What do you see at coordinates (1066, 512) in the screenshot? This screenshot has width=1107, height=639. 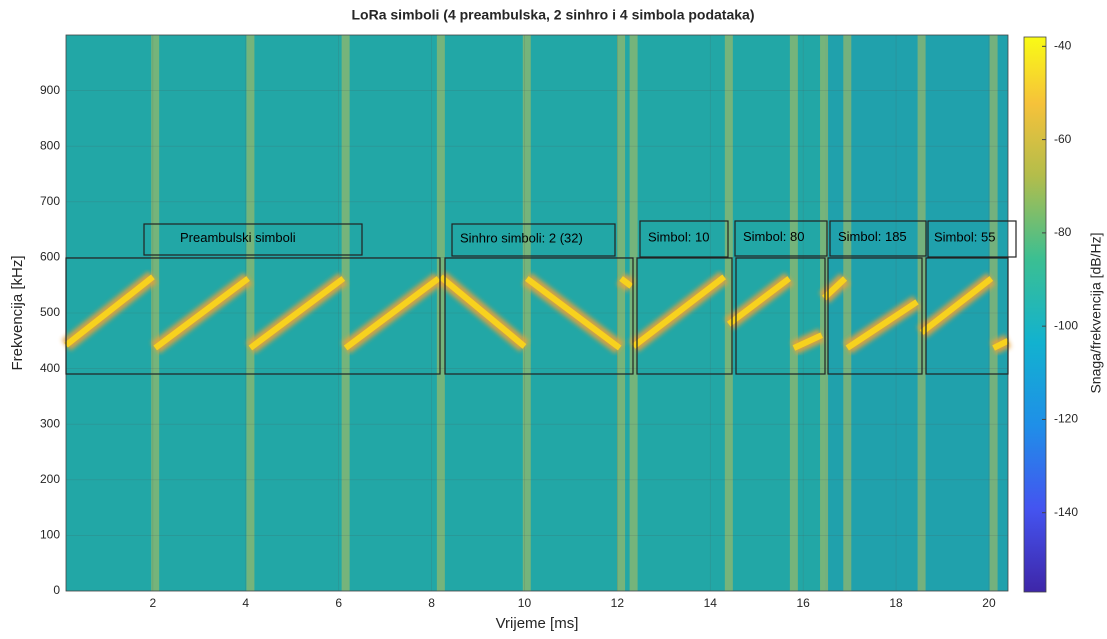 I see `colorbar-tick-label: -140` at bounding box center [1066, 512].